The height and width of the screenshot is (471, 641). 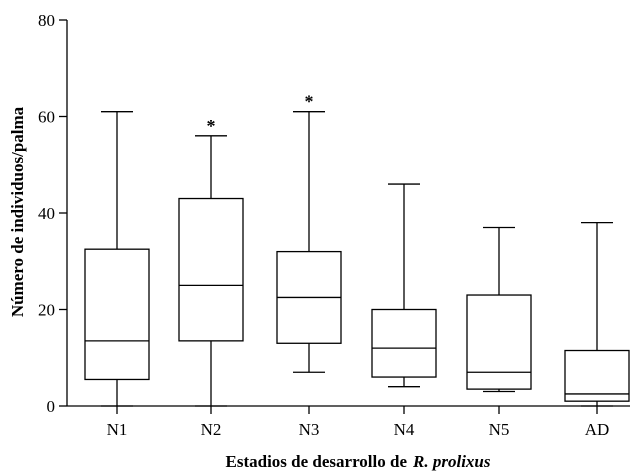 I want to click on x-tick-label-n2: N2, so click(x=211, y=429).